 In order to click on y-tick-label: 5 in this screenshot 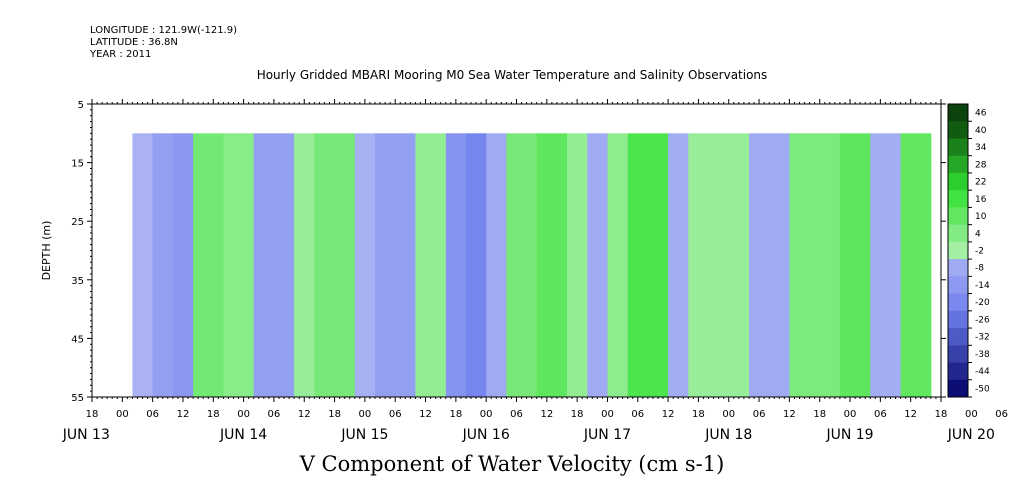, I will do `click(81, 105)`.